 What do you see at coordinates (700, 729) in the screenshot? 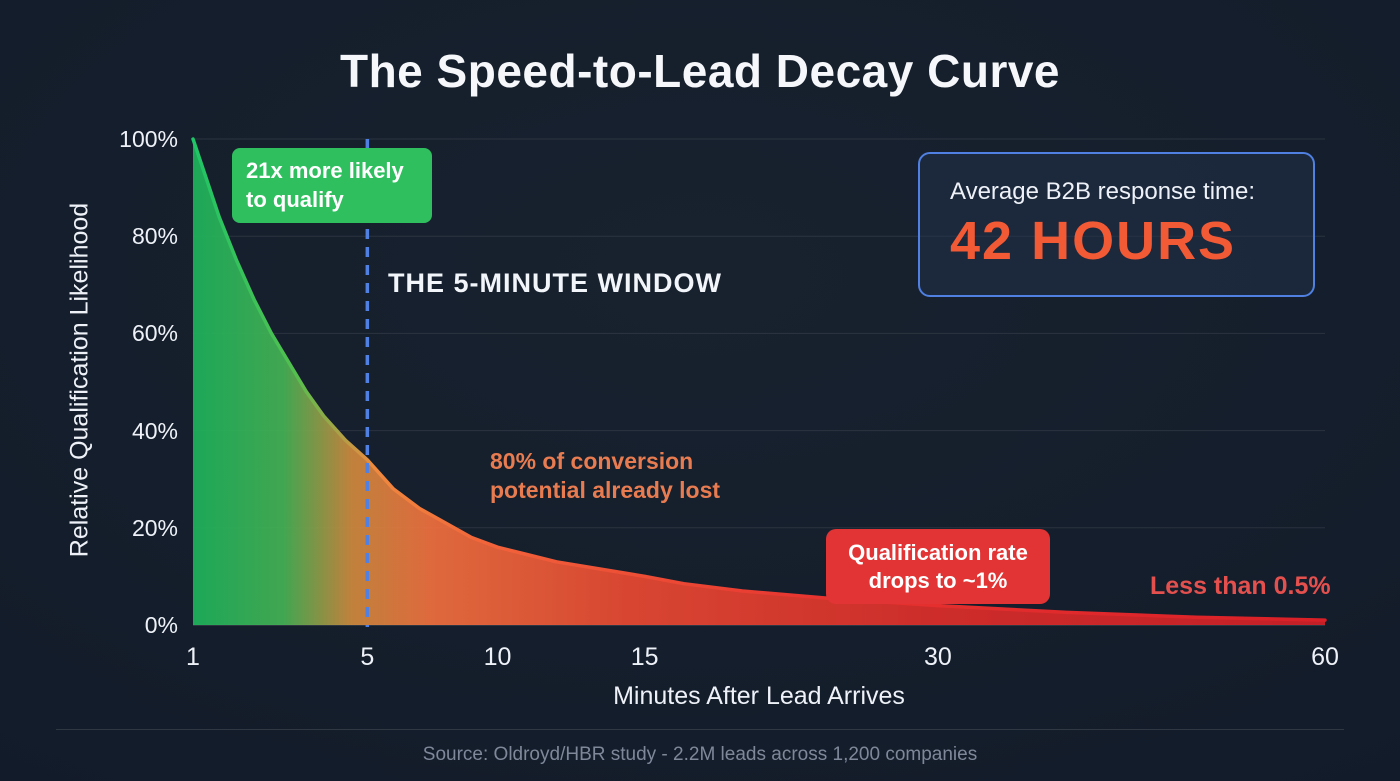
I see `footer-divider` at bounding box center [700, 729].